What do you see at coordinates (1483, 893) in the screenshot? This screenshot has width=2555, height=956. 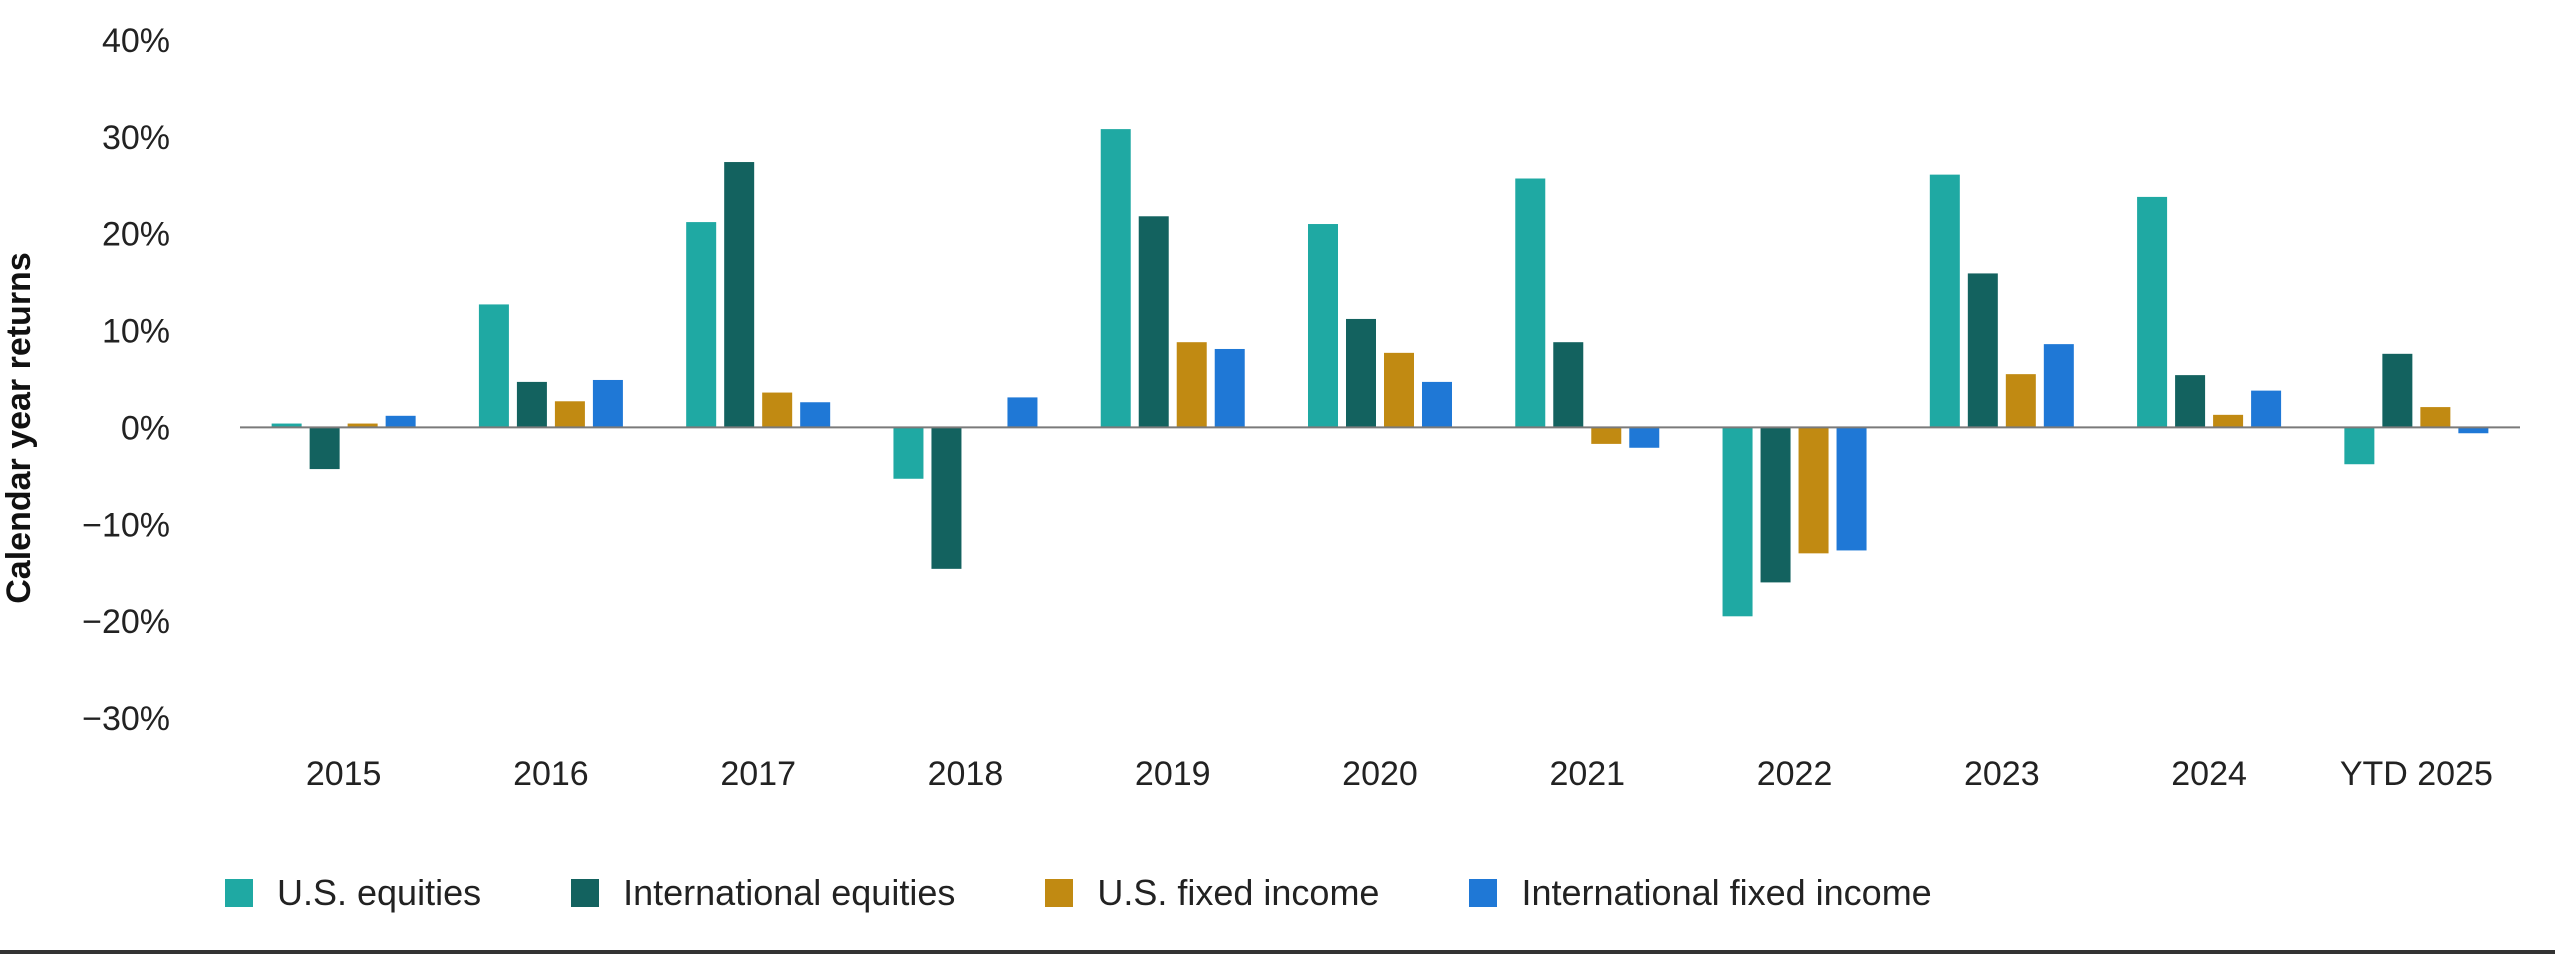 I see `legend-swatch-international-fixed-income` at bounding box center [1483, 893].